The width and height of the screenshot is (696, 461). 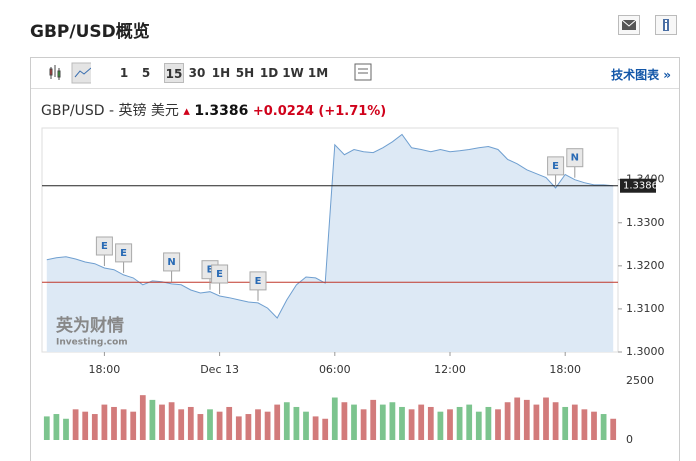 What do you see at coordinates (92, 343) in the screenshot?
I see `watermark-site: Investing.com` at bounding box center [92, 343].